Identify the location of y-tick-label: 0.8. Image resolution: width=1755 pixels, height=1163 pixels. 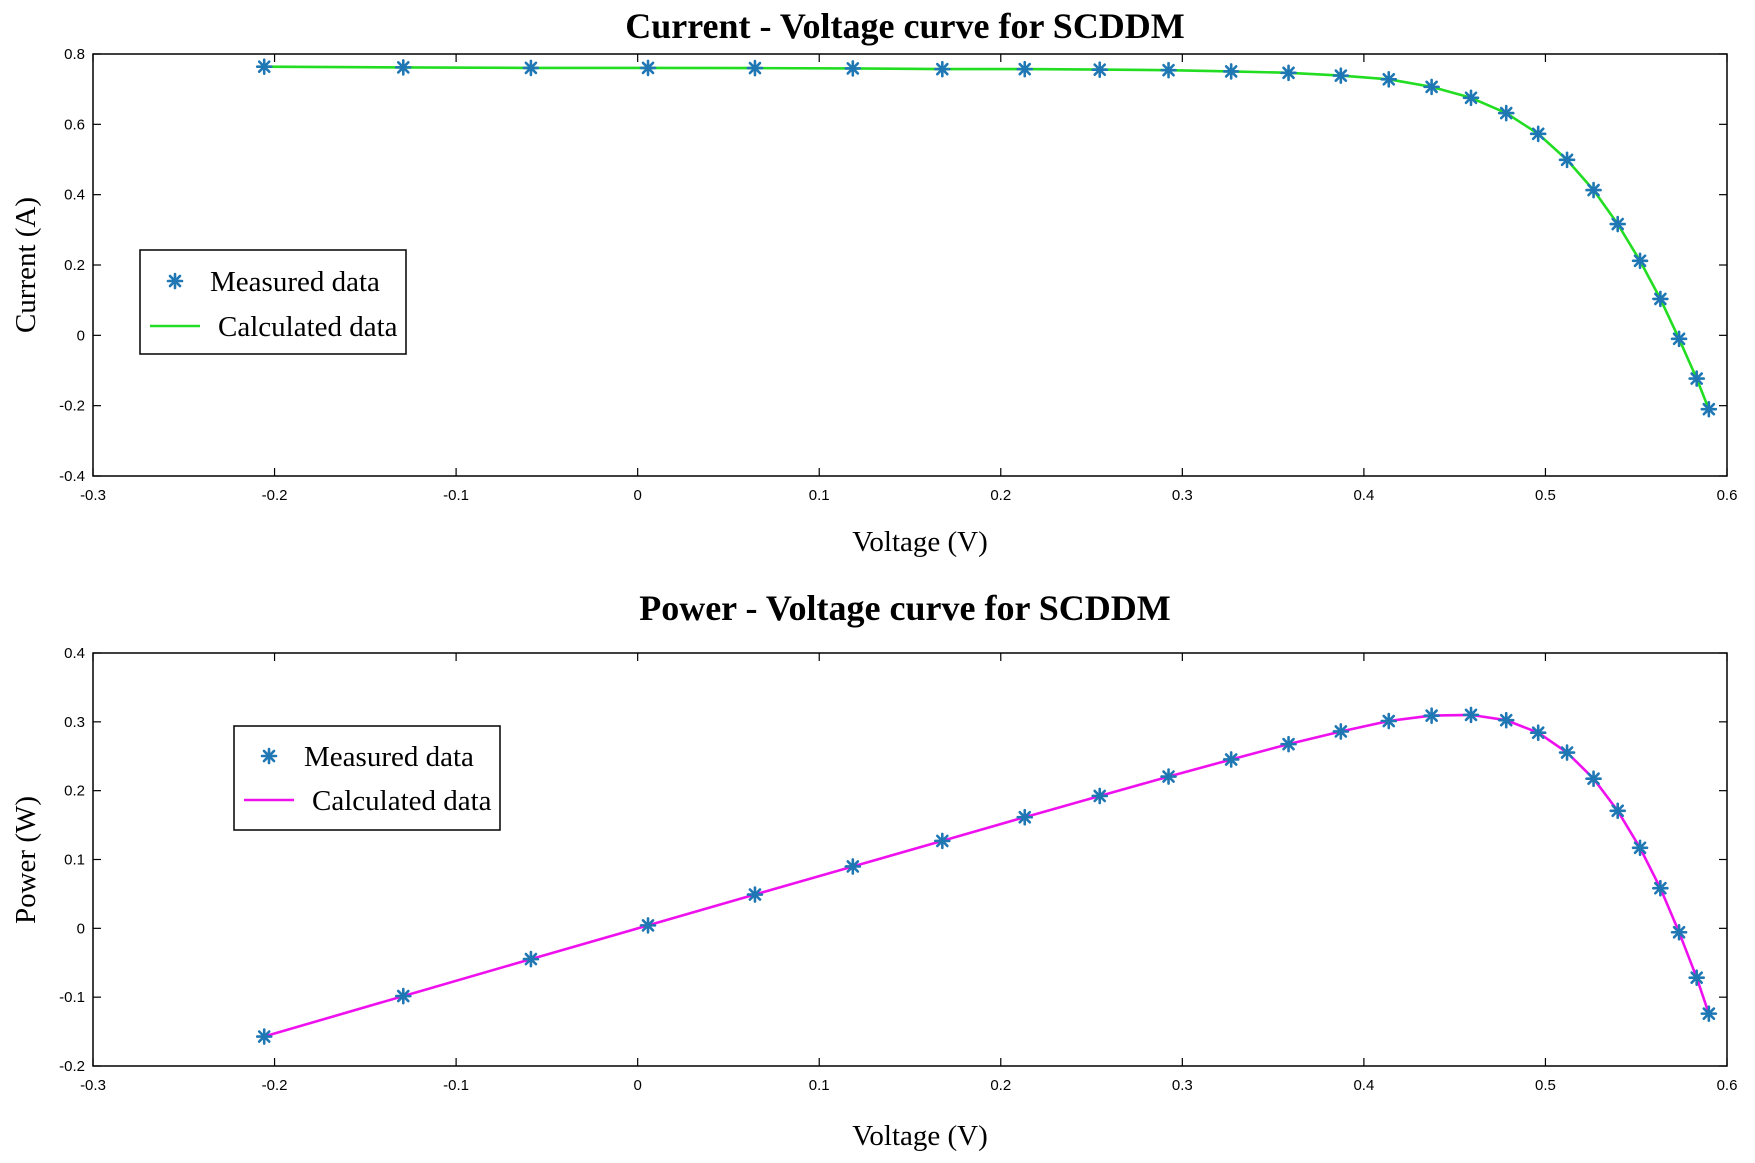
(74, 54).